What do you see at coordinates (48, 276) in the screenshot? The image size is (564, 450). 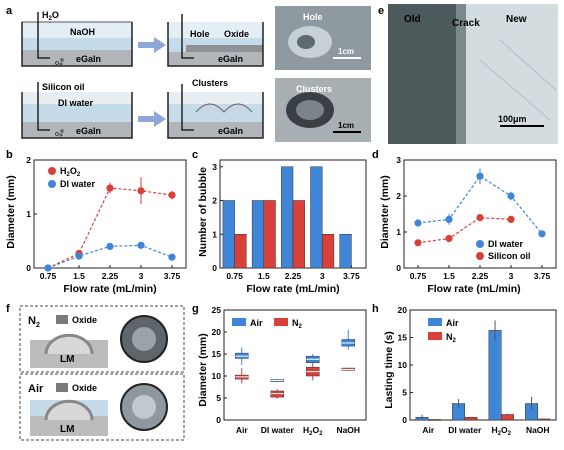 I see `x-tick-label: 0.75` at bounding box center [48, 276].